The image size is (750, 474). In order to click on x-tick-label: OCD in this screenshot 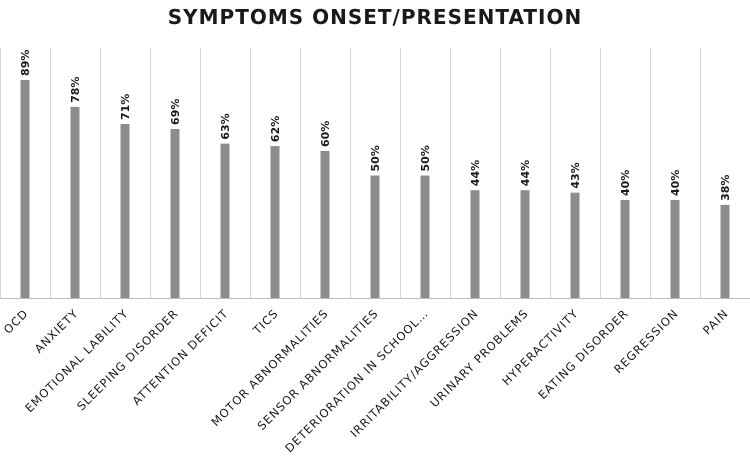, I will do `click(16, 321)`.